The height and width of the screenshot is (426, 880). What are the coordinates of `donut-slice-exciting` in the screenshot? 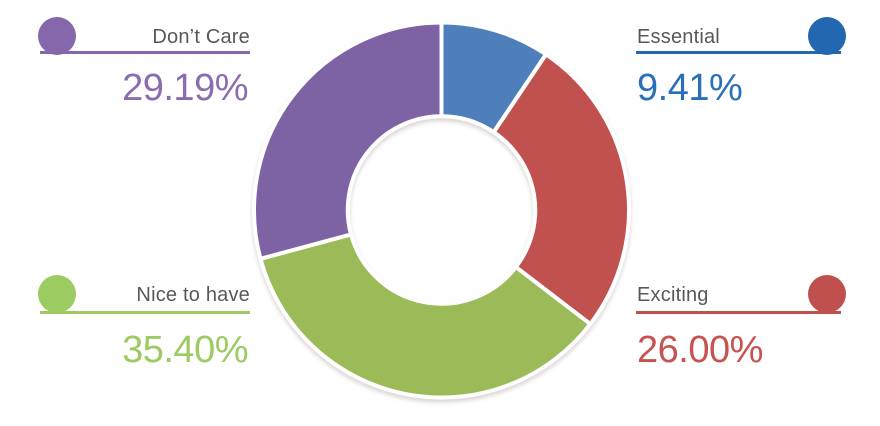 It's located at (561, 189).